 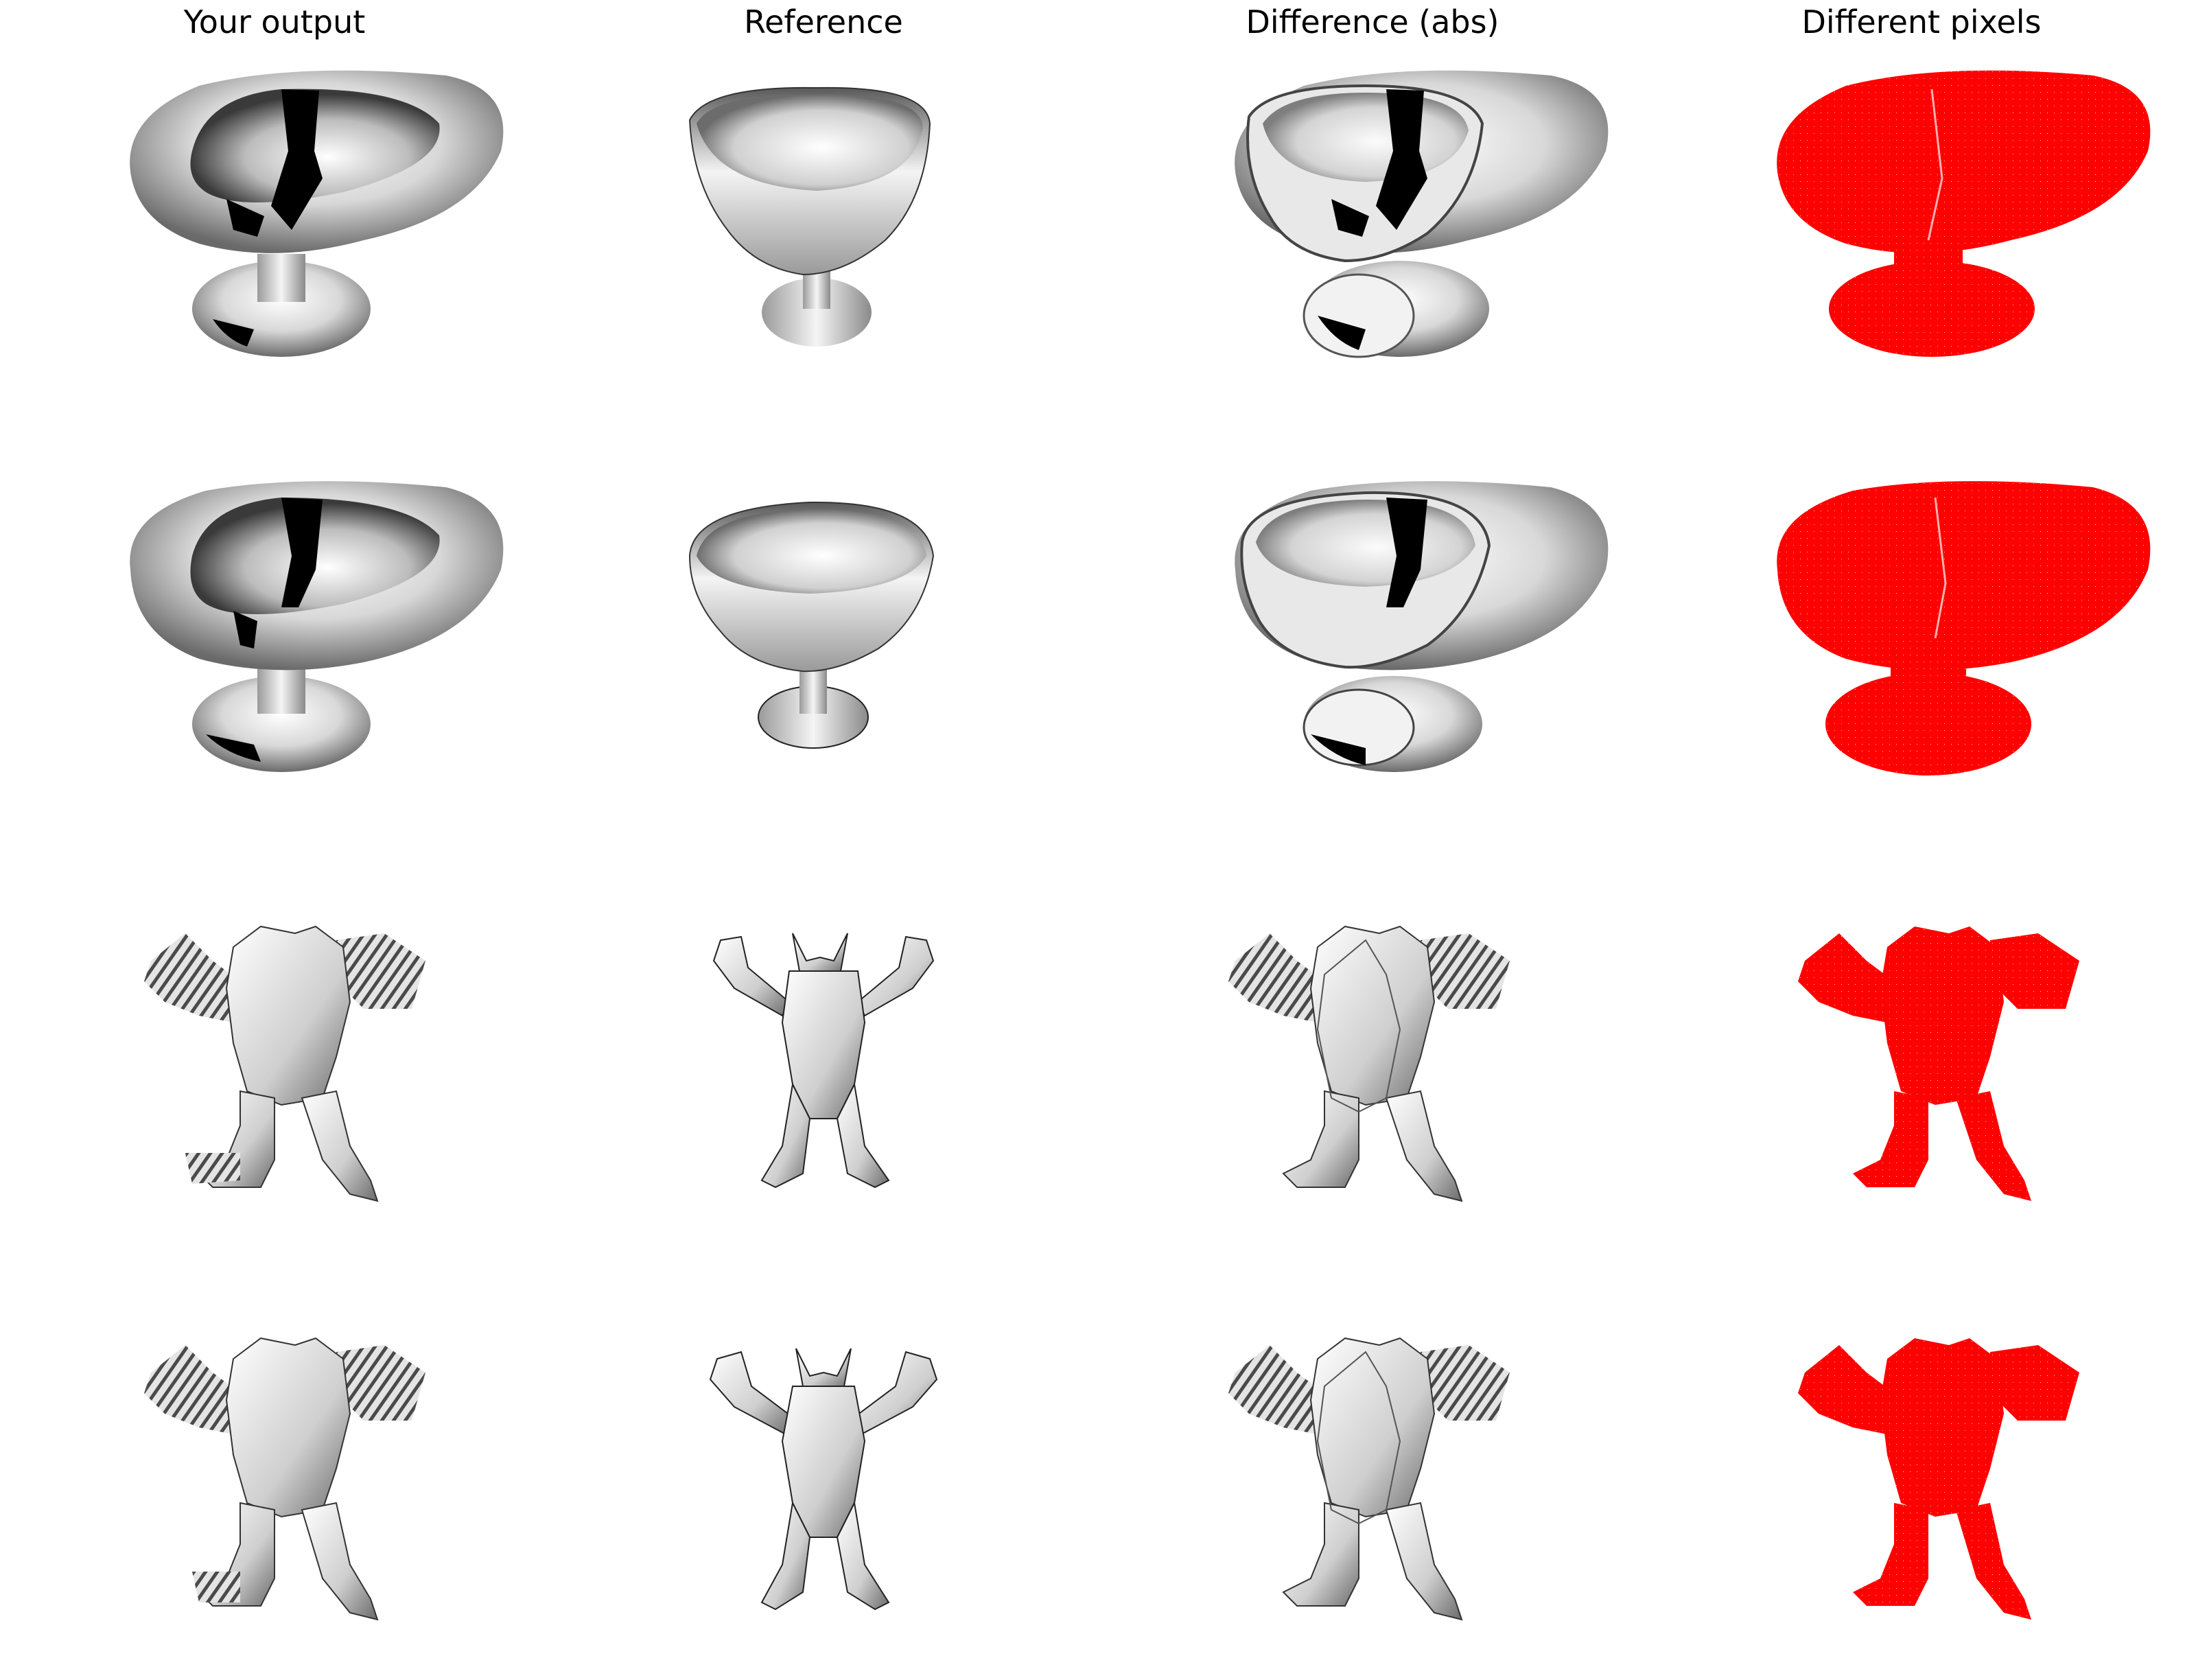 I want to click on goblet-ref-base, so click(x=817, y=312).